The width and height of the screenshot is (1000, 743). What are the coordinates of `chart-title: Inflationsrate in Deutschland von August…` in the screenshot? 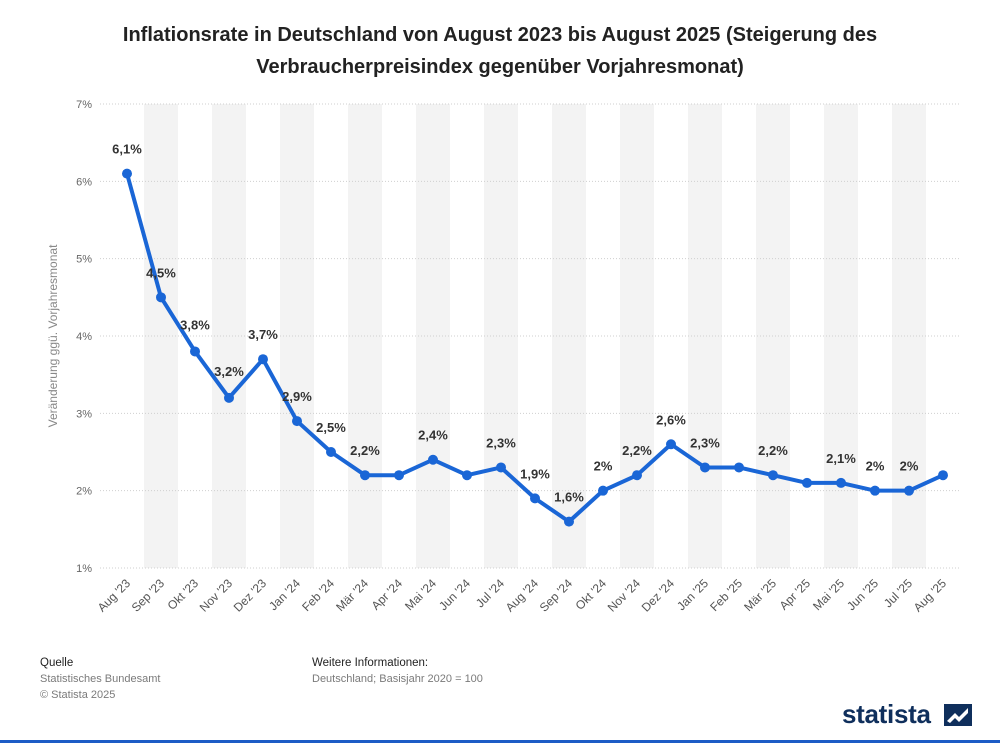 It's located at (500, 51).